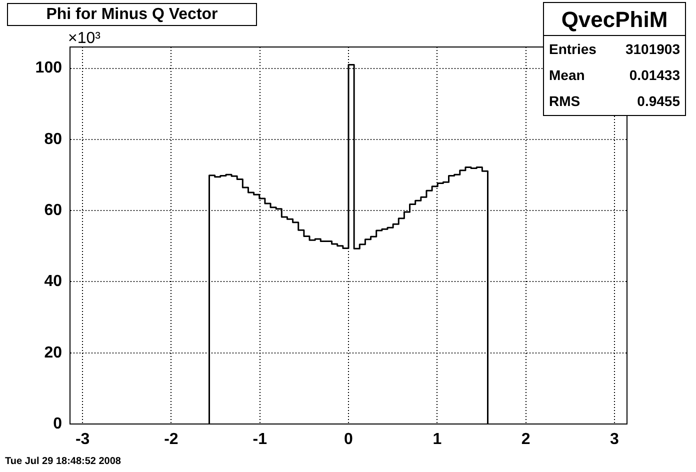 This screenshot has width=696, height=472. I want to click on x-tick-label: 1, so click(437, 439).